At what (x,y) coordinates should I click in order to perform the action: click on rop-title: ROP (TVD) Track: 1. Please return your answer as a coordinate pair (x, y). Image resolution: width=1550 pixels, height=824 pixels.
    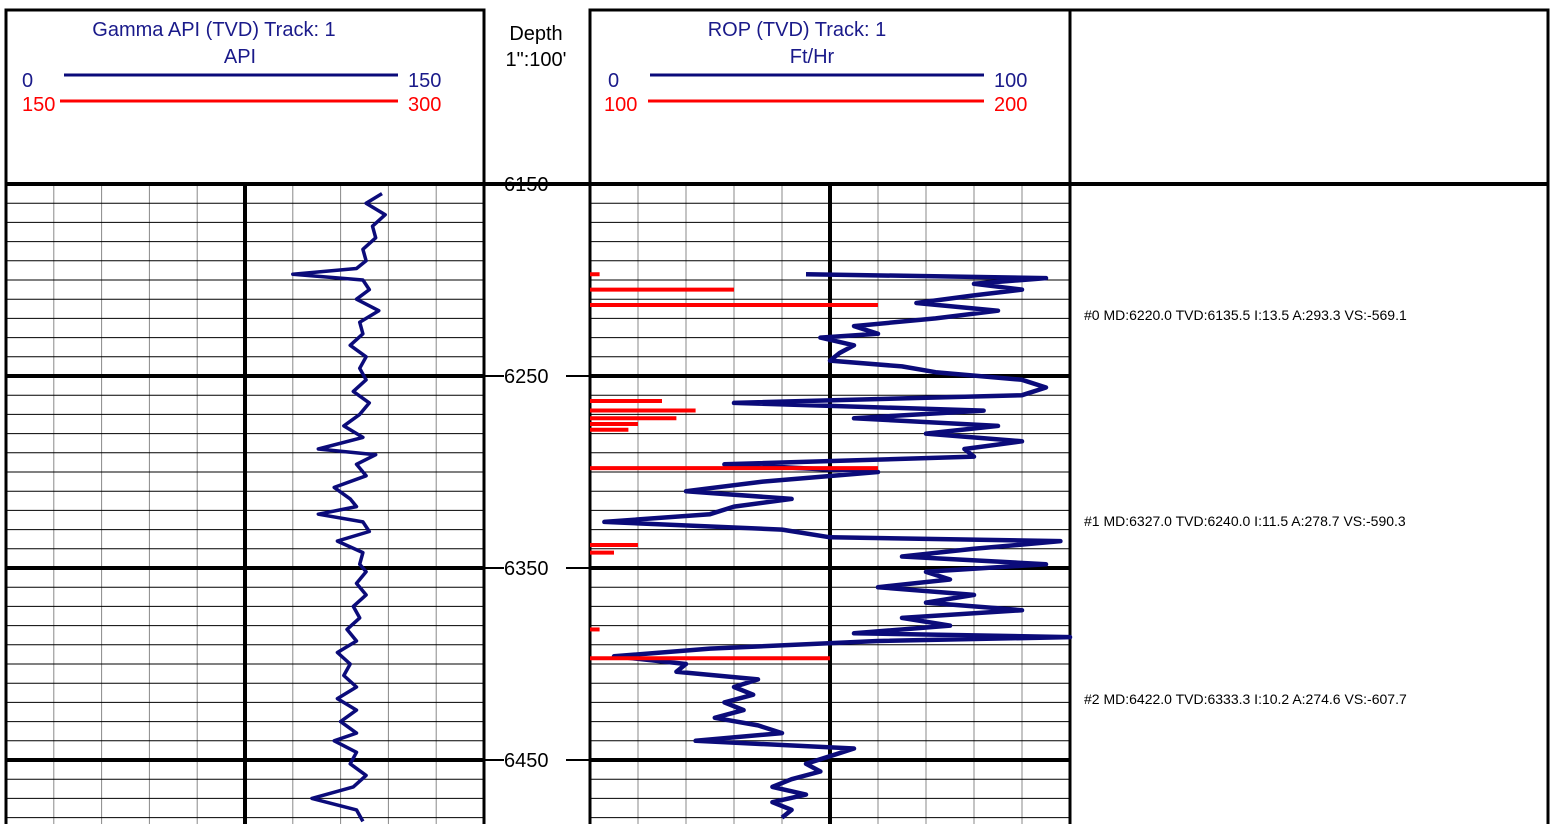
    Looking at the image, I should click on (797, 30).